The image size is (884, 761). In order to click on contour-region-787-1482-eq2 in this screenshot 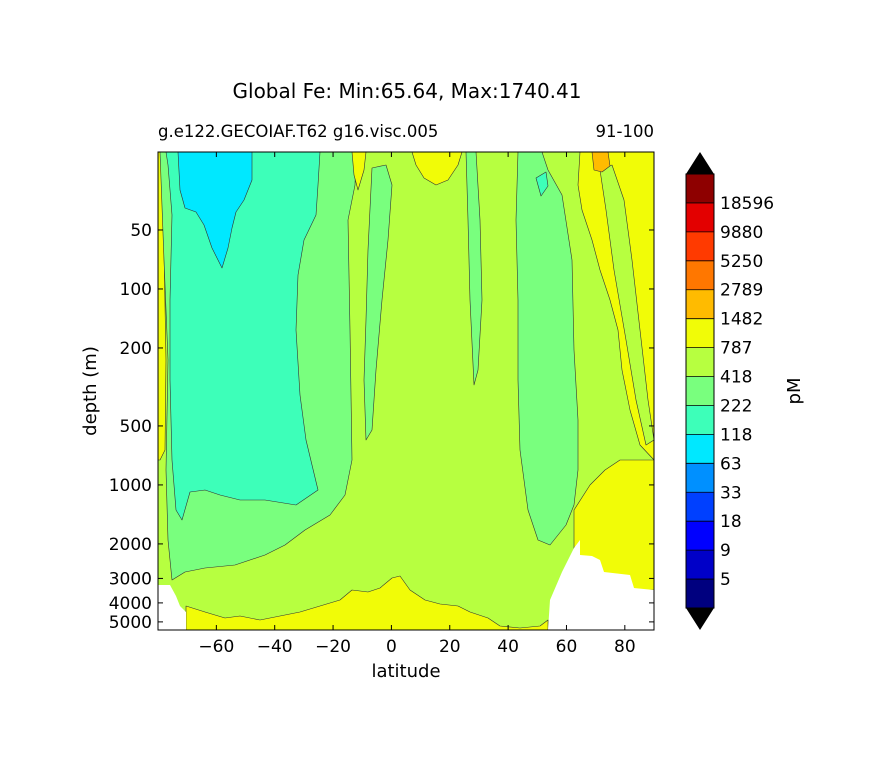, I will do `click(359, 171)`.